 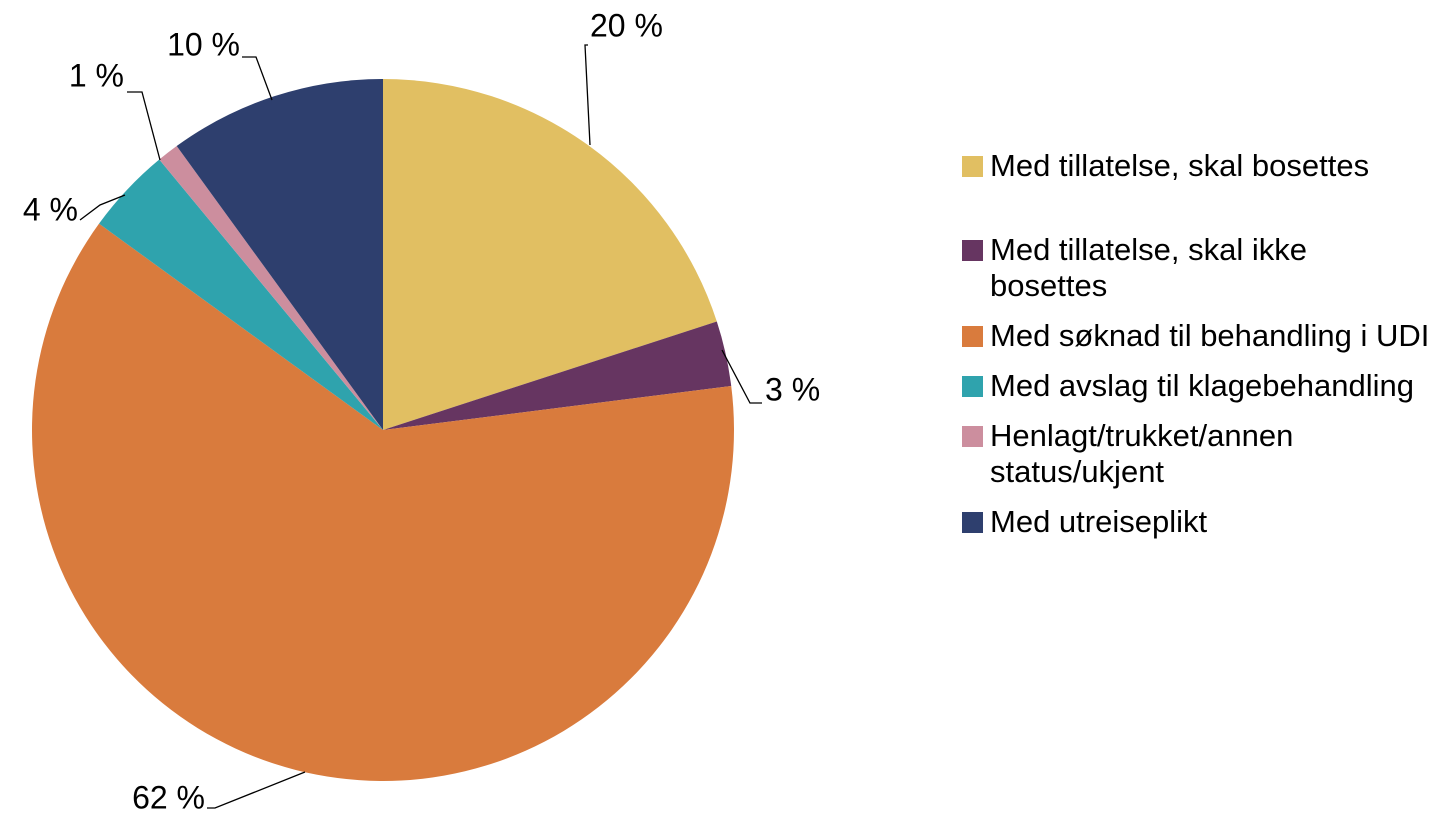 I want to click on legend-label: Med avslag til klagebehandling, so click(x=1202, y=385).